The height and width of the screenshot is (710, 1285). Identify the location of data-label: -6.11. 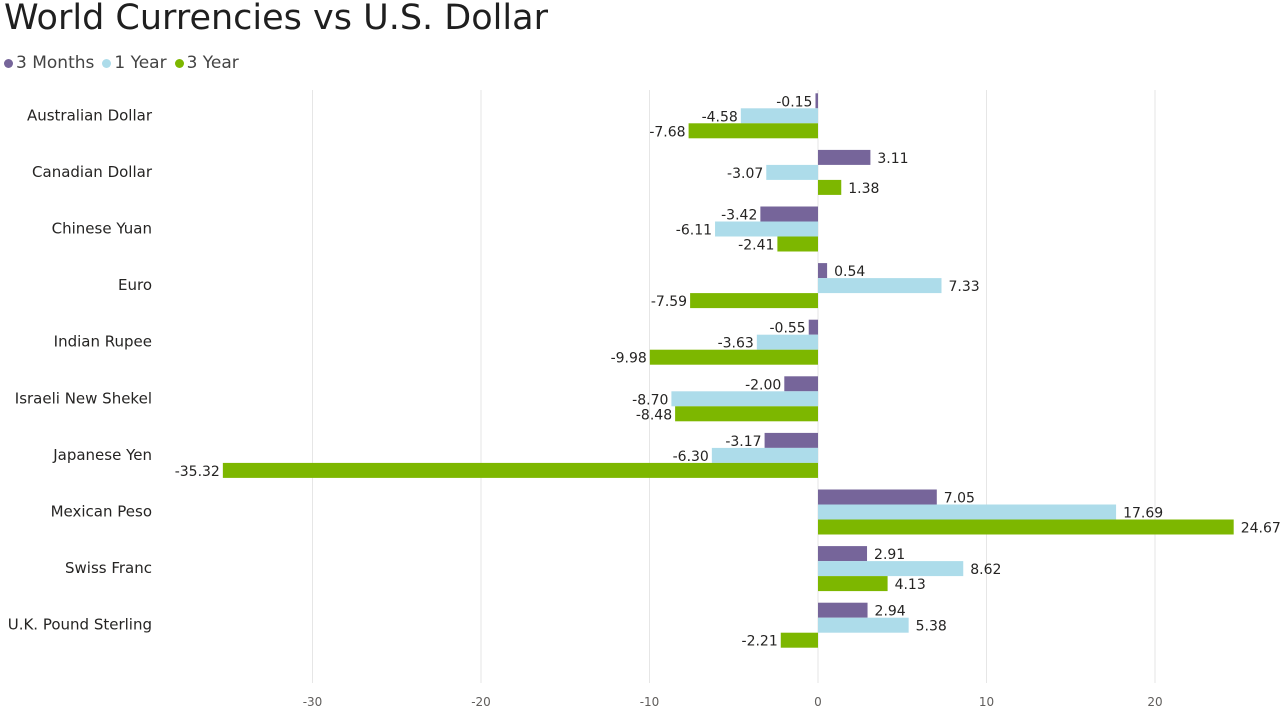
(694, 231).